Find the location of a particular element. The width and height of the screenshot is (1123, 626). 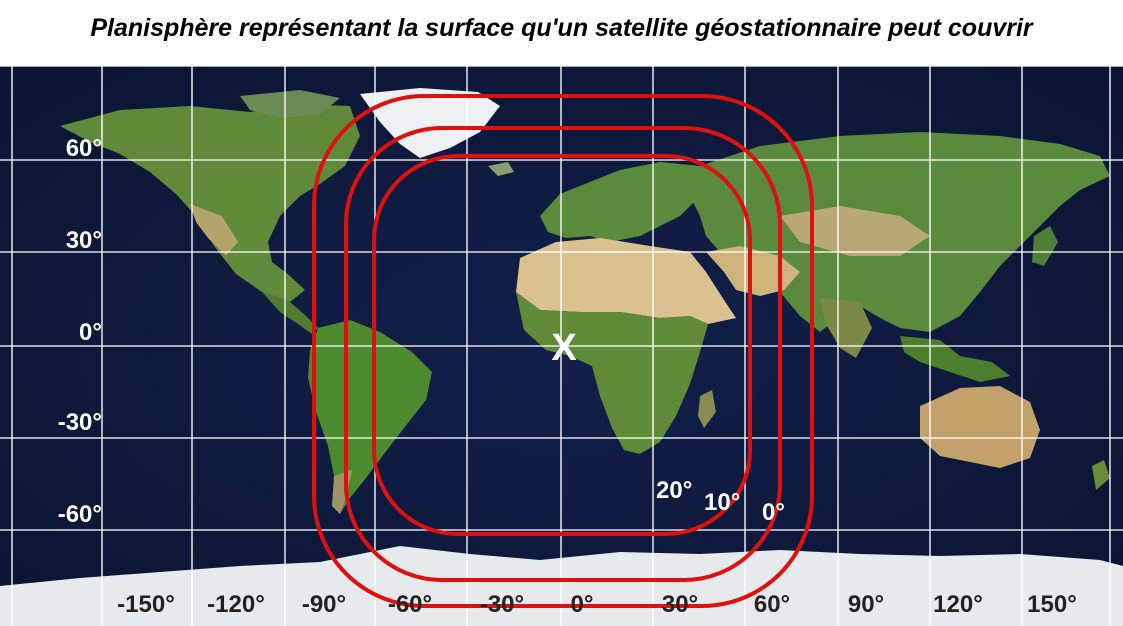

longitude-label: -120° is located at coordinates (236, 604).